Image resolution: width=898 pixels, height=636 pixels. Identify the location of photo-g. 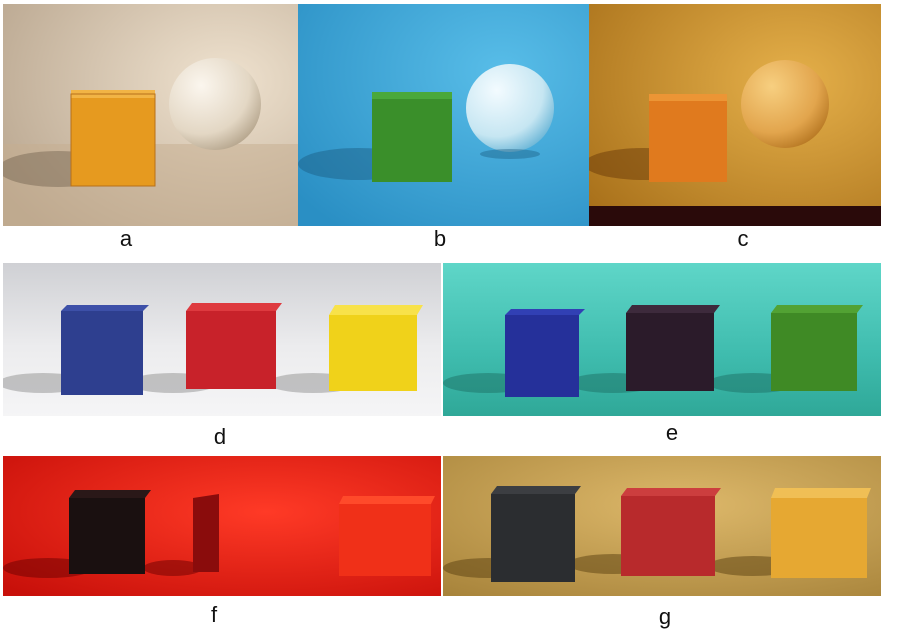
(662, 526).